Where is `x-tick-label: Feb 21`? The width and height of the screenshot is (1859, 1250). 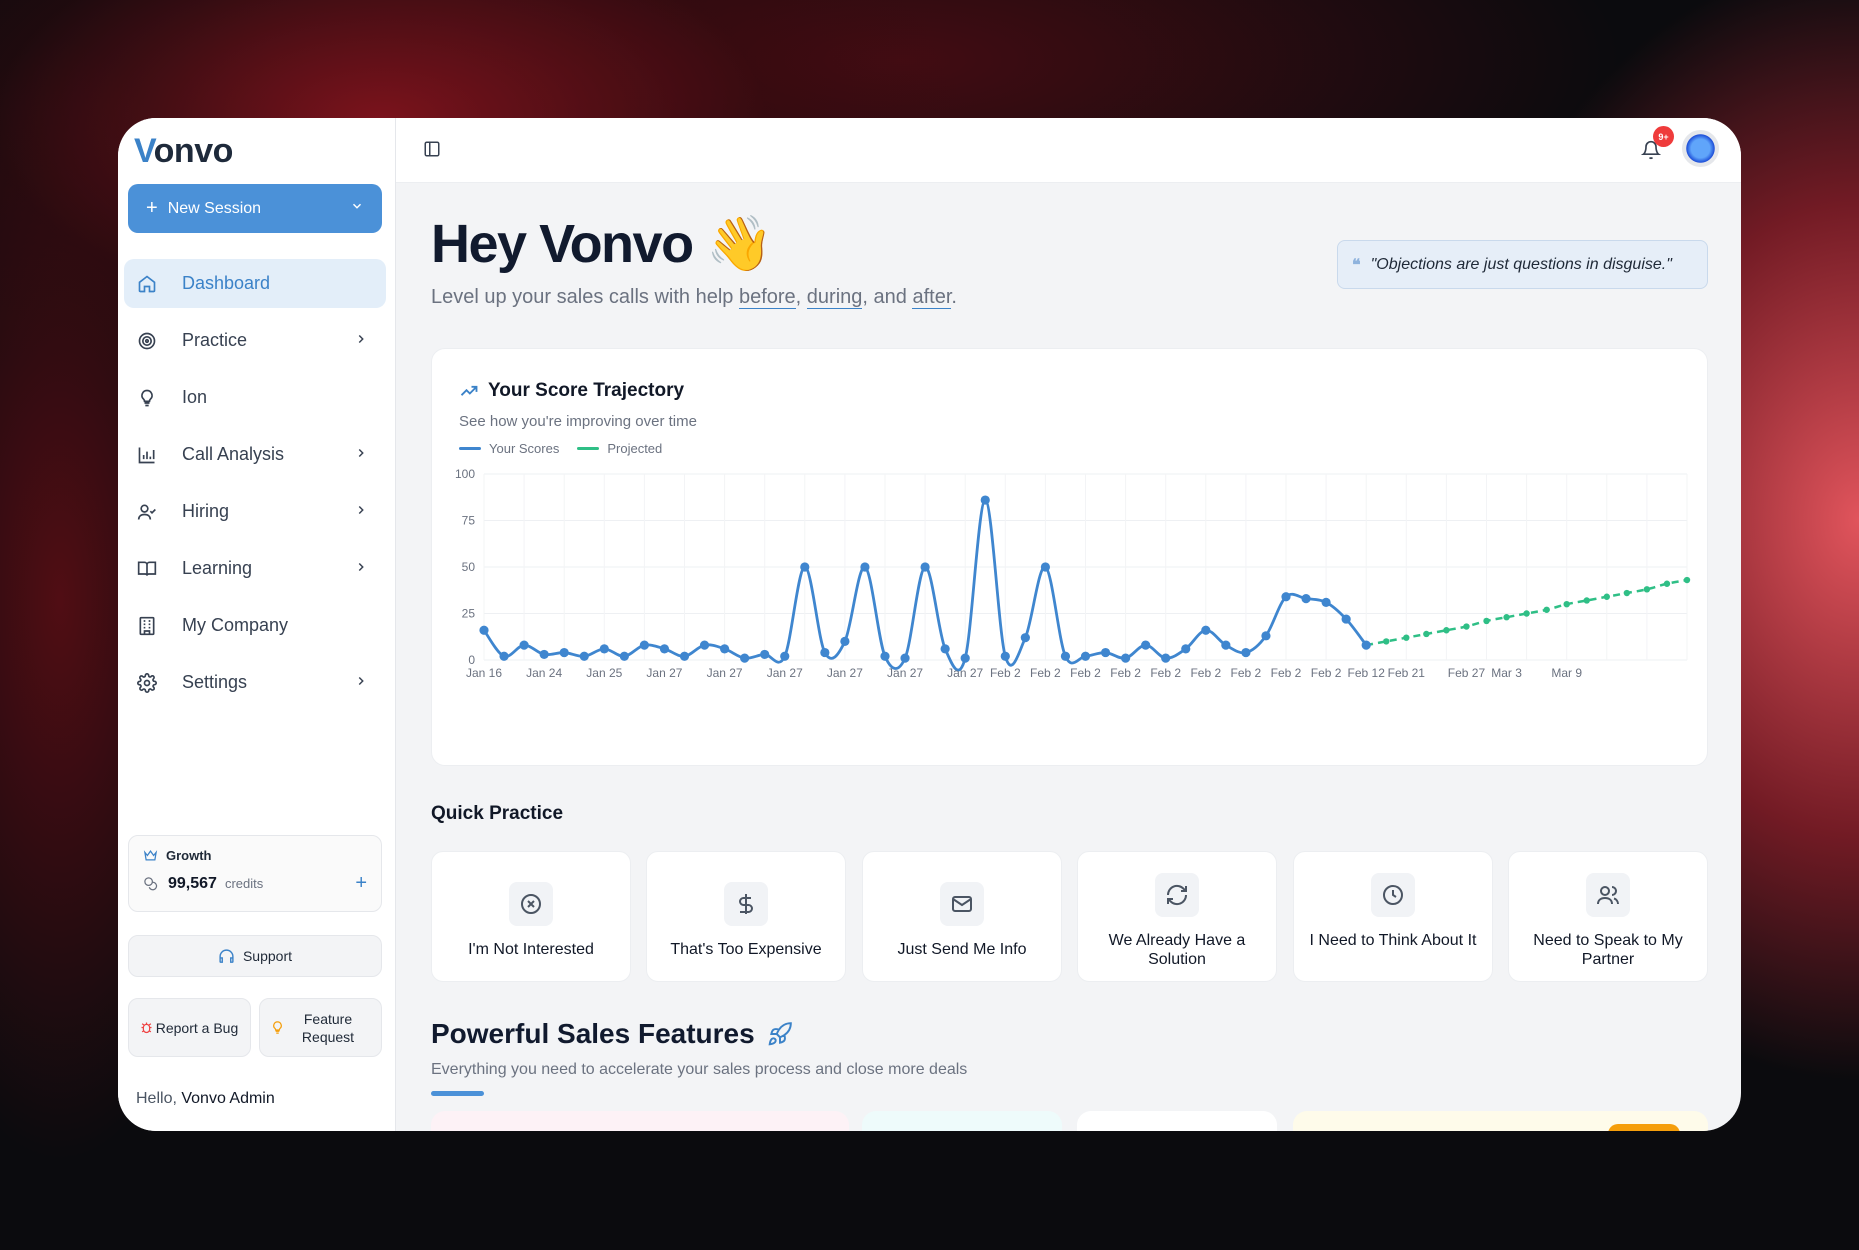
x-tick-label: Feb 21 is located at coordinates (1407, 673).